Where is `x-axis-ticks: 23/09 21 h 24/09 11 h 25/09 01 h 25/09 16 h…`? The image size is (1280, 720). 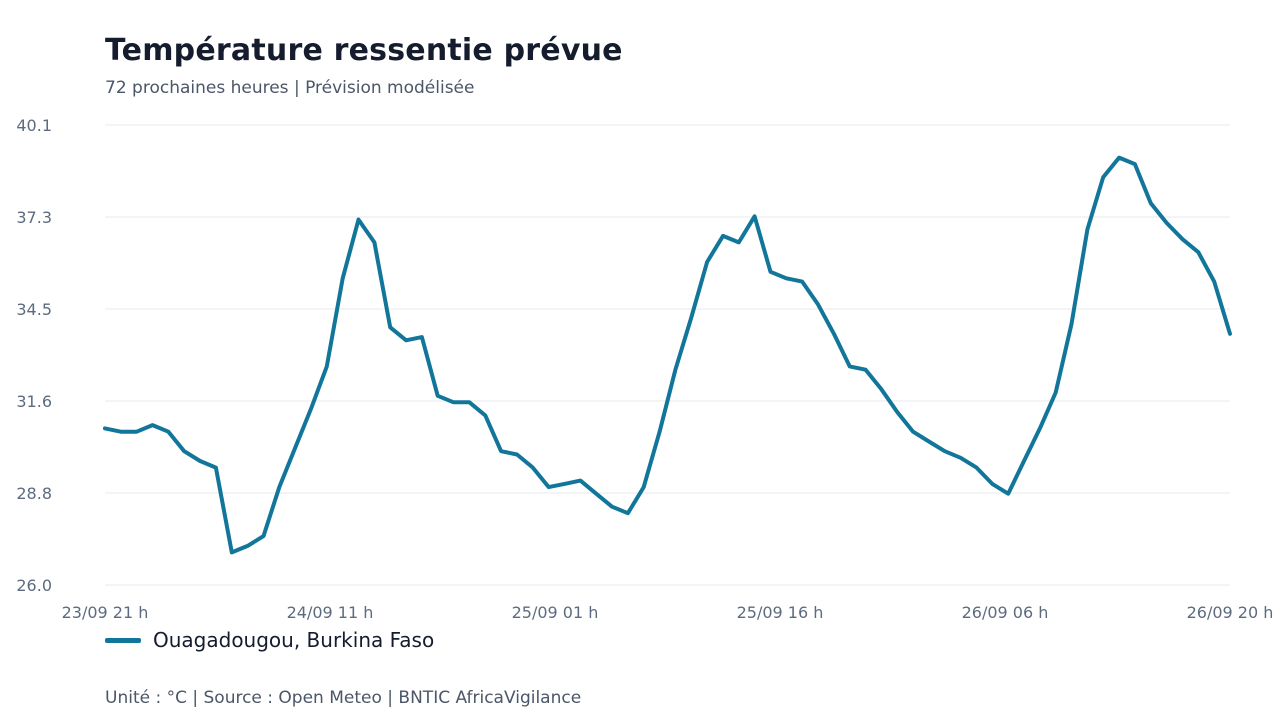
x-axis-ticks: 23/09 21 h 24/09 11 h 25/09 01 h 25/09 16 h… is located at coordinates (668, 612).